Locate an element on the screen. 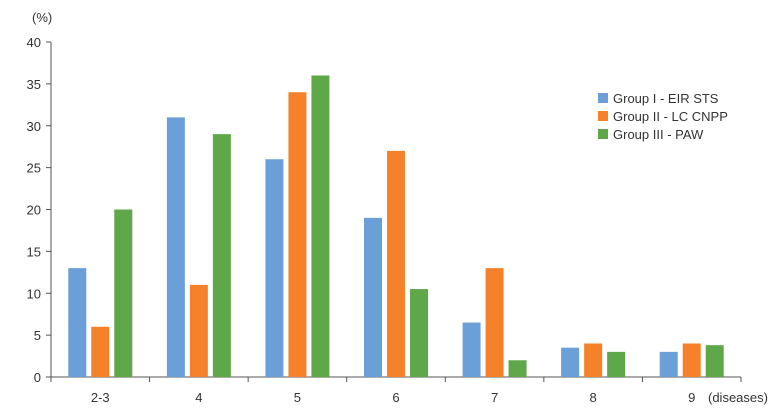 Image resolution: width=782 pixels, height=415 pixels. y-tick-label: 40 is located at coordinates (34, 42).